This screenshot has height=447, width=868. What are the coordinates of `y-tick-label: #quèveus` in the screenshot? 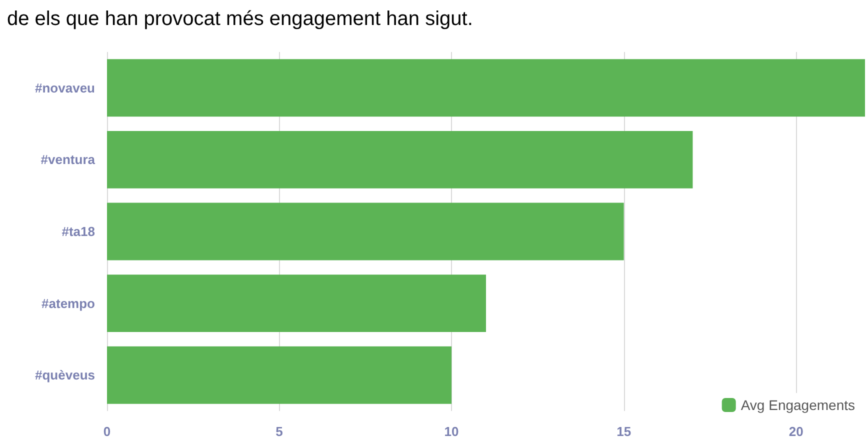 It's located at (65, 375).